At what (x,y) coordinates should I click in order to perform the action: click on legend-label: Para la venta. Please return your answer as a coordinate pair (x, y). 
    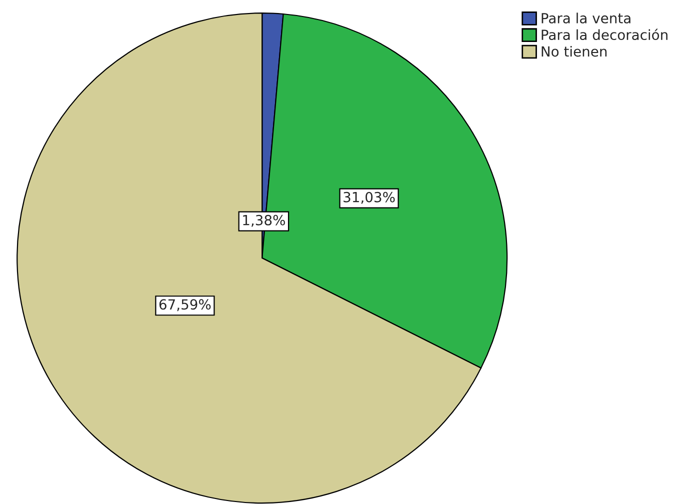
    Looking at the image, I should click on (586, 18).